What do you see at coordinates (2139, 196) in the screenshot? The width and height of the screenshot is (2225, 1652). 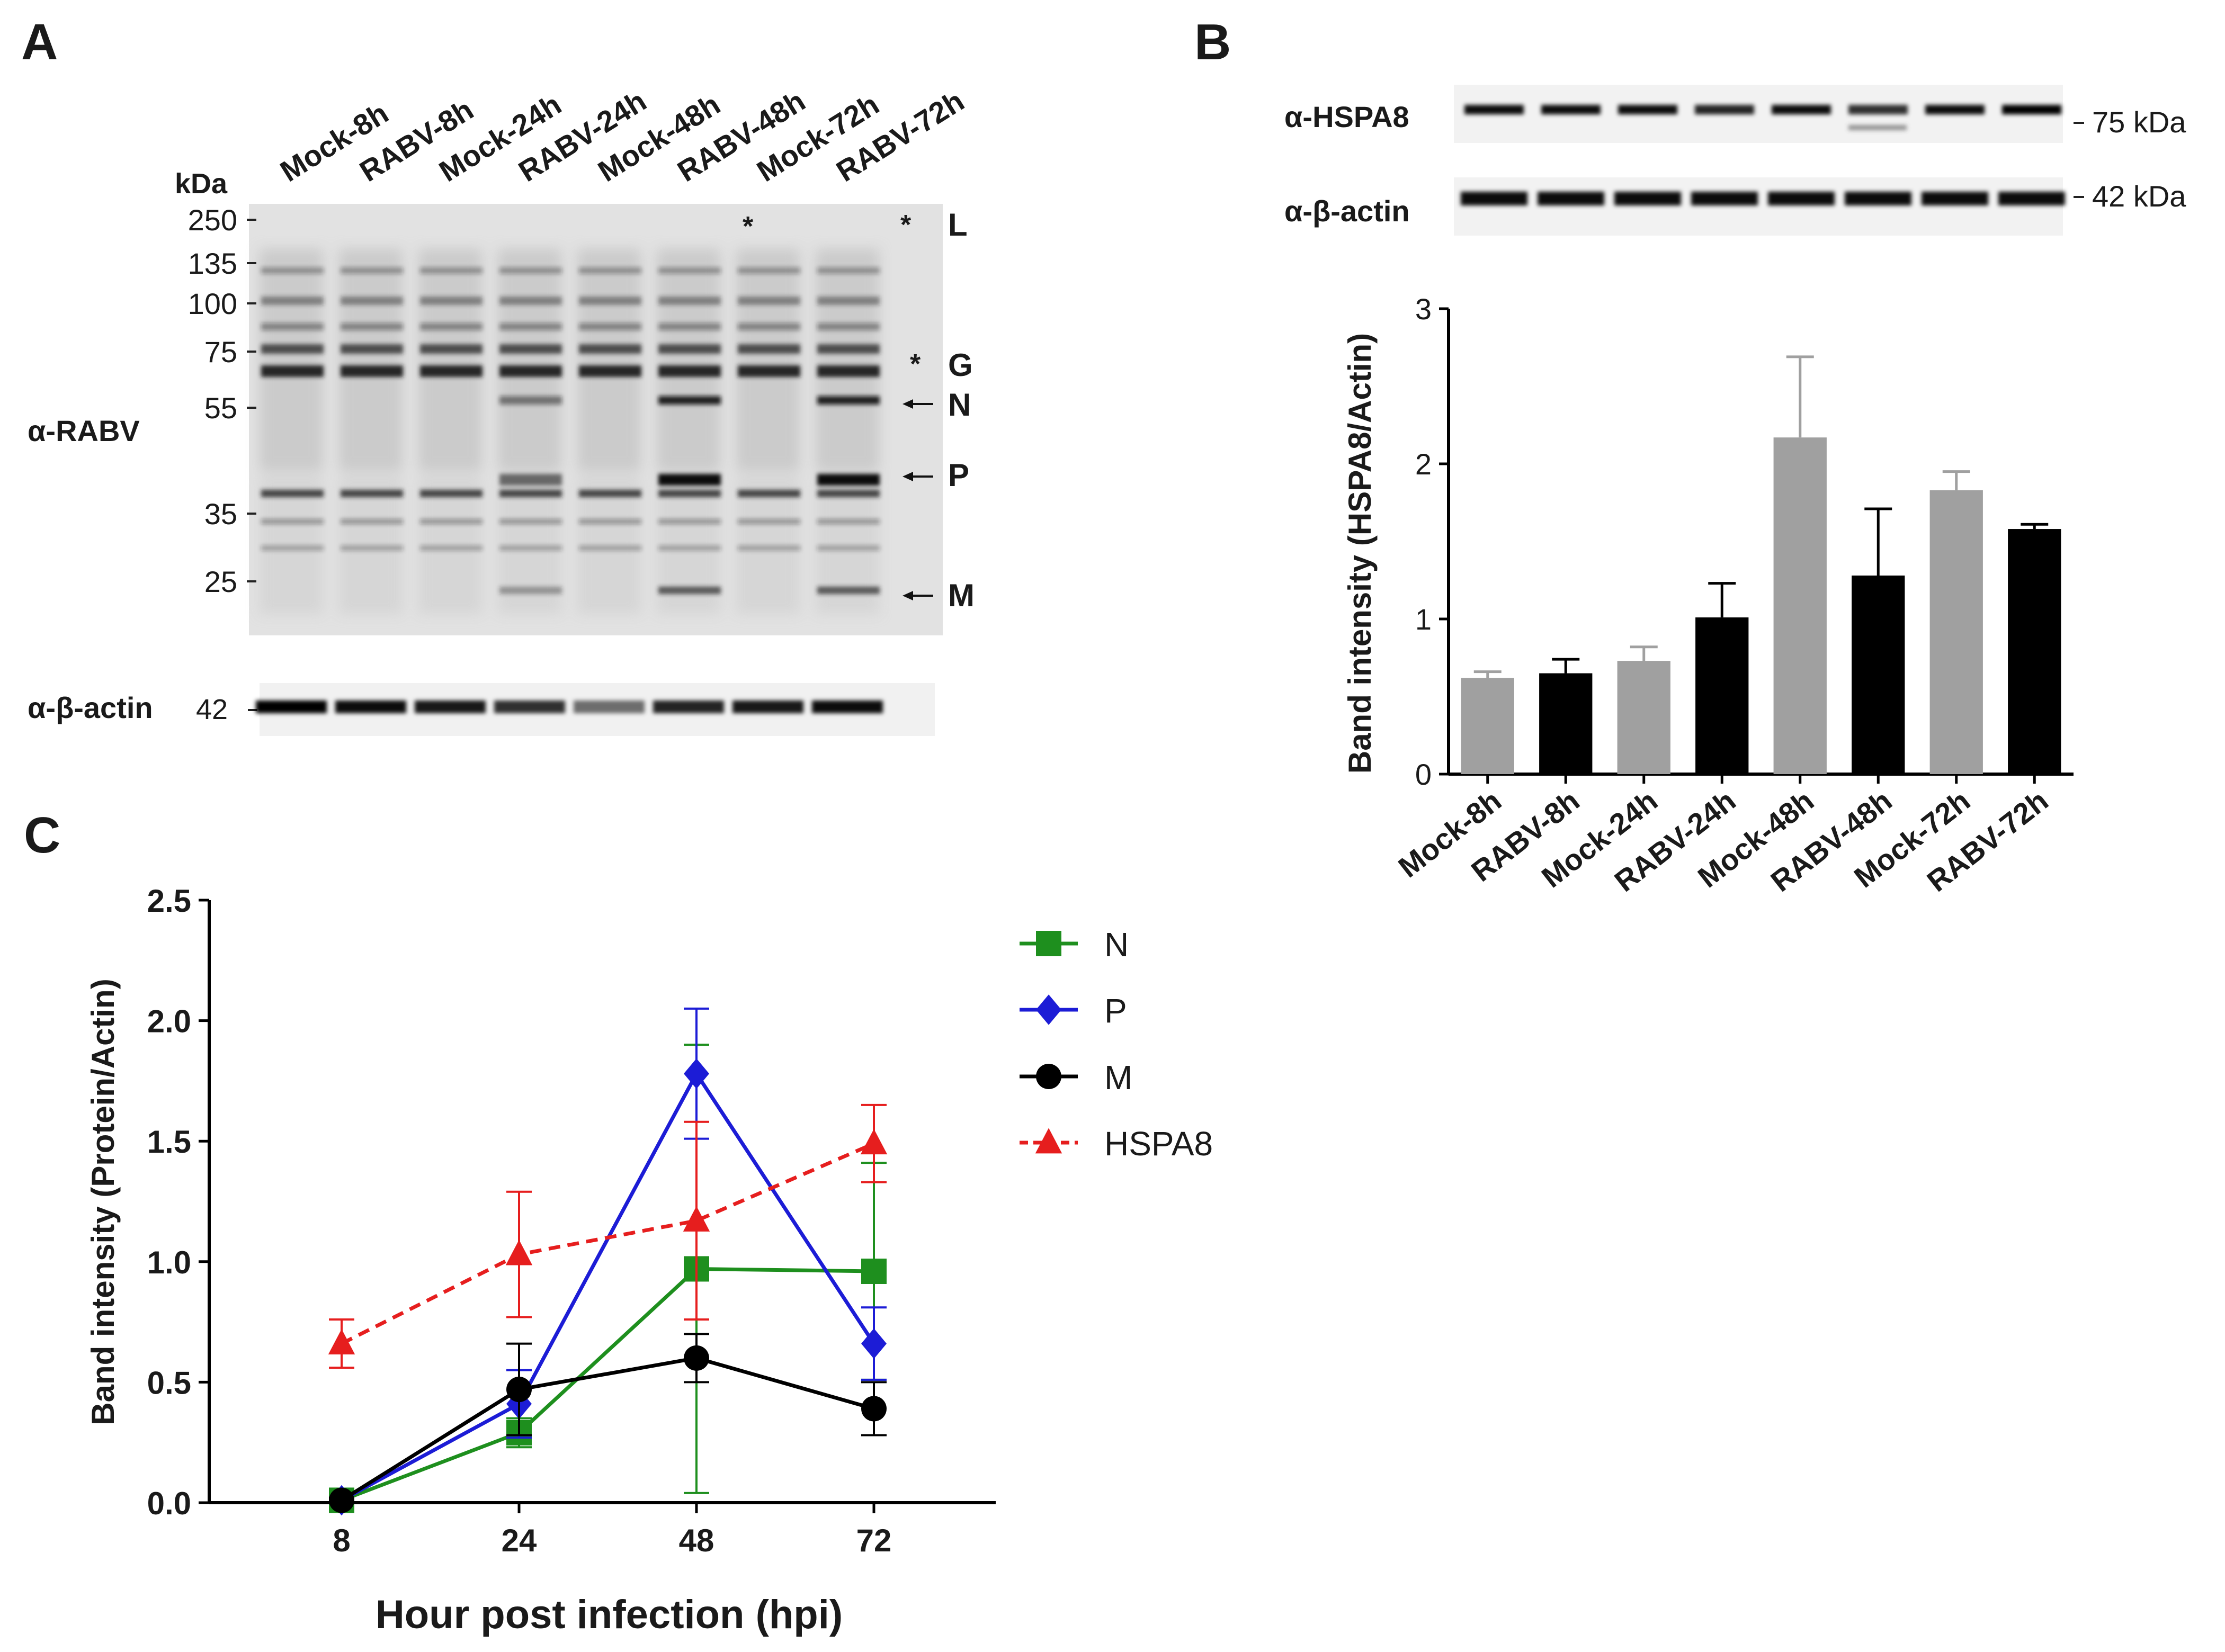 I see `actin-size-label-b: 42 kDa` at bounding box center [2139, 196].